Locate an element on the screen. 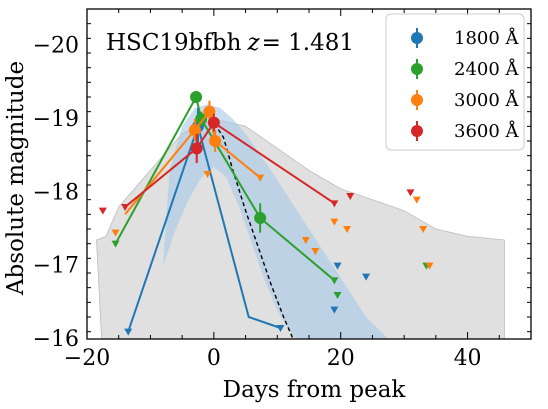  legend-entry-0: 1800 Å is located at coordinates (465, 38).